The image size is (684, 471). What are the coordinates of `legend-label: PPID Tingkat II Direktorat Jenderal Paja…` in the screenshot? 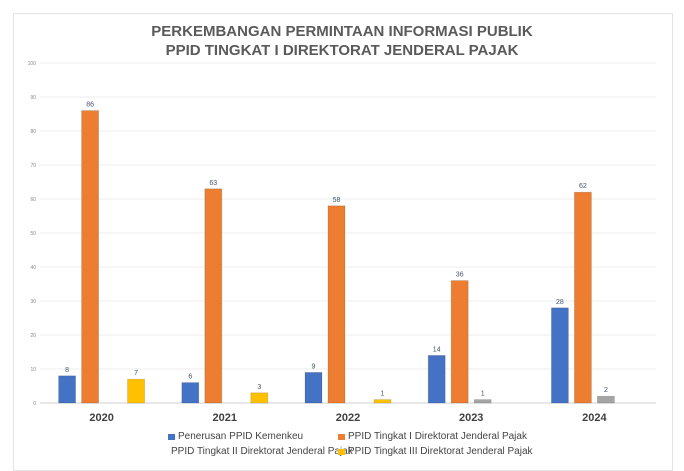 It's located at (262, 451).